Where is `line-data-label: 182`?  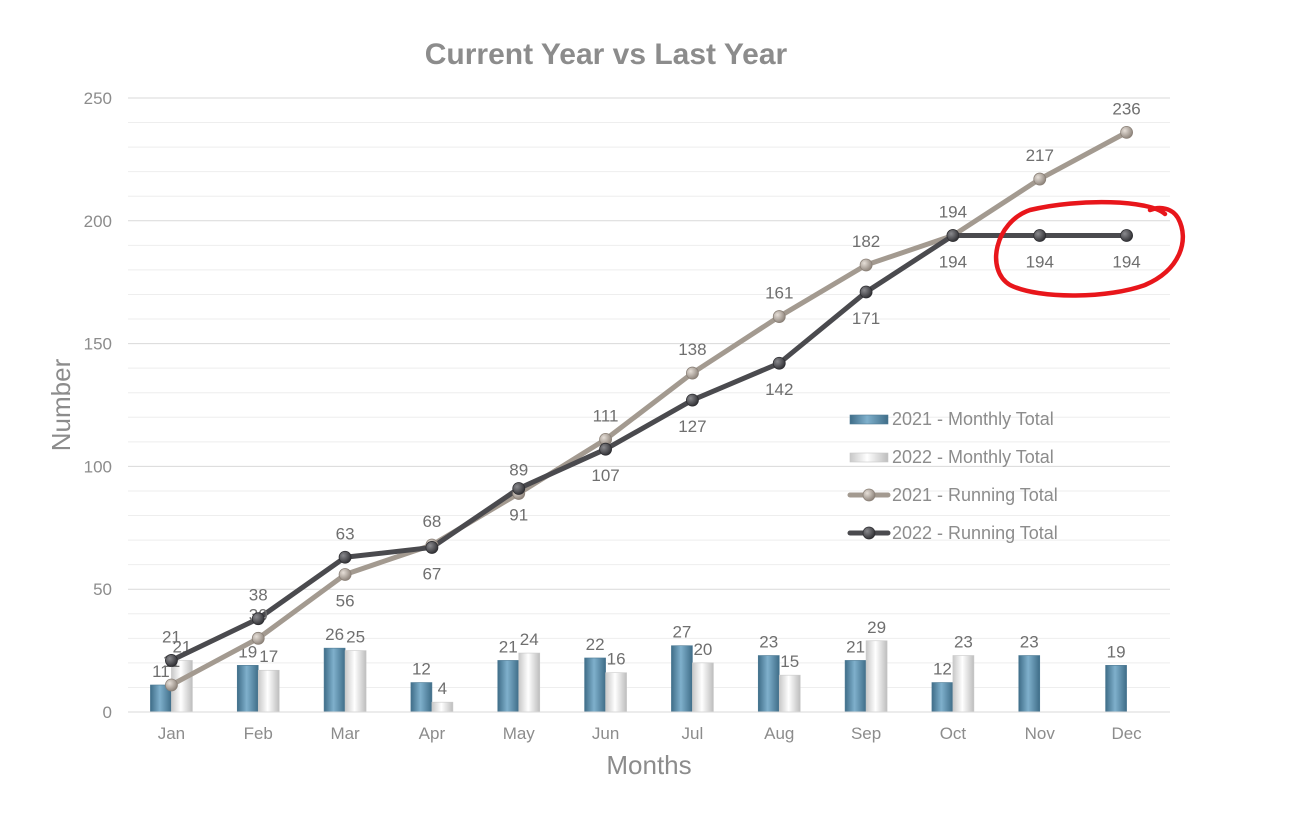 line-data-label: 182 is located at coordinates (866, 241).